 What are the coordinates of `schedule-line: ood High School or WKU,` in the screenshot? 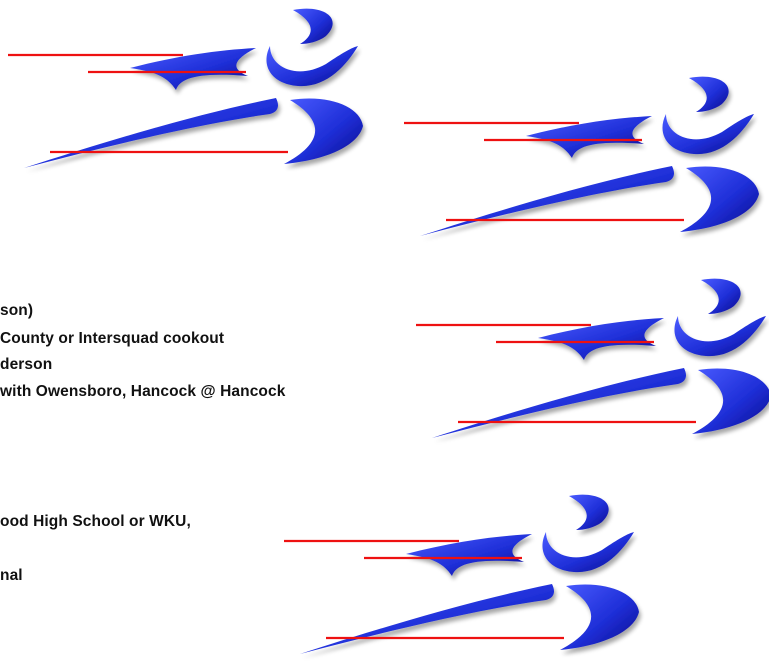 It's located at (95, 521).